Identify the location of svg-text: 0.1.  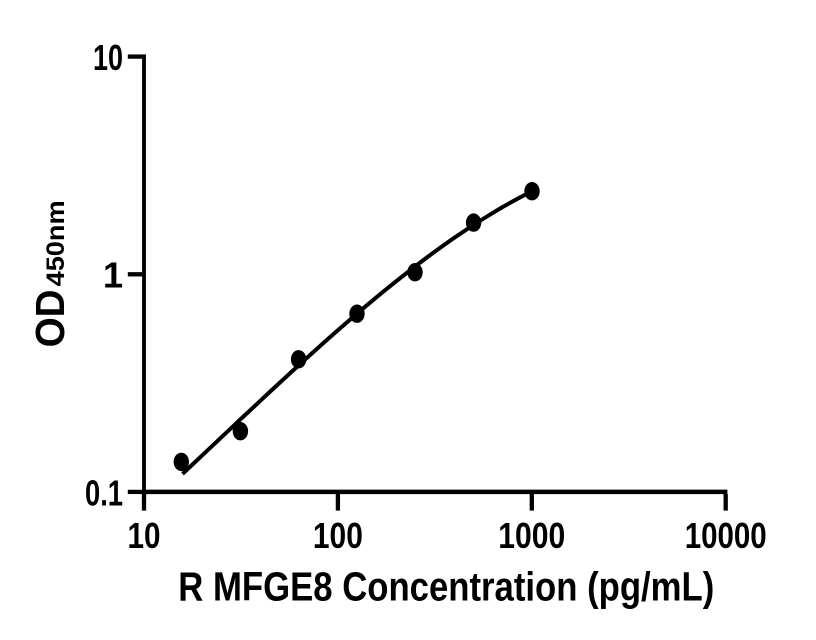
(104, 492).